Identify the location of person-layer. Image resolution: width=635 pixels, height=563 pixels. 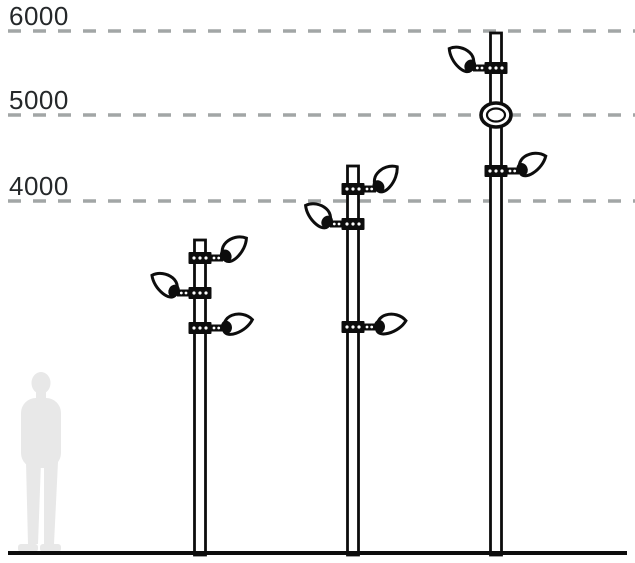
(39, 462).